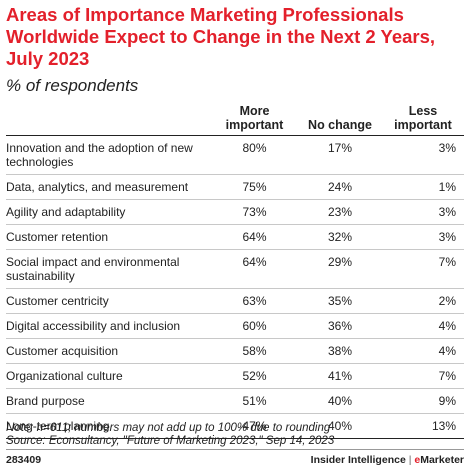  What do you see at coordinates (235, 237) in the screenshot?
I see `table-row: Customer retention 64% 32% 3%` at bounding box center [235, 237].